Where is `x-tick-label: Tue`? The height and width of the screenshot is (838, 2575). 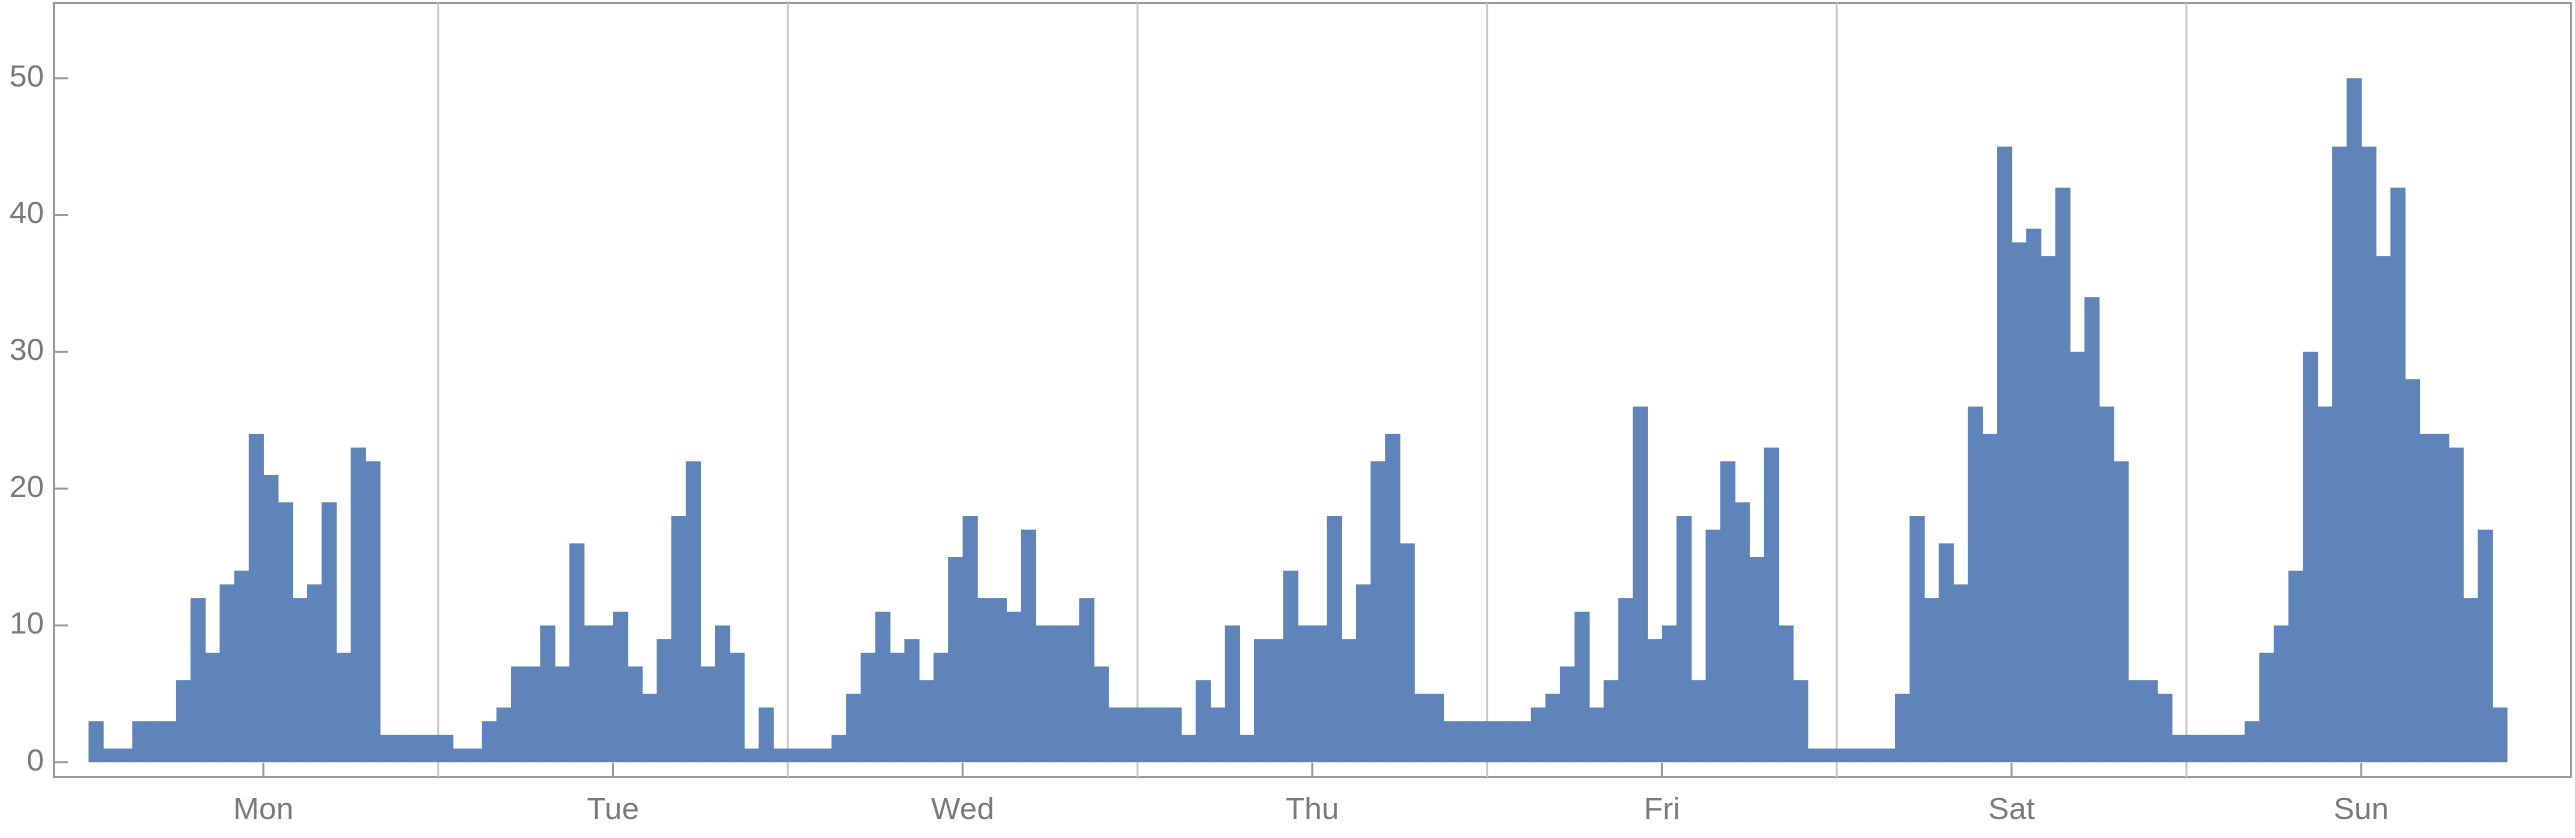 x-tick-label: Tue is located at coordinates (613, 808).